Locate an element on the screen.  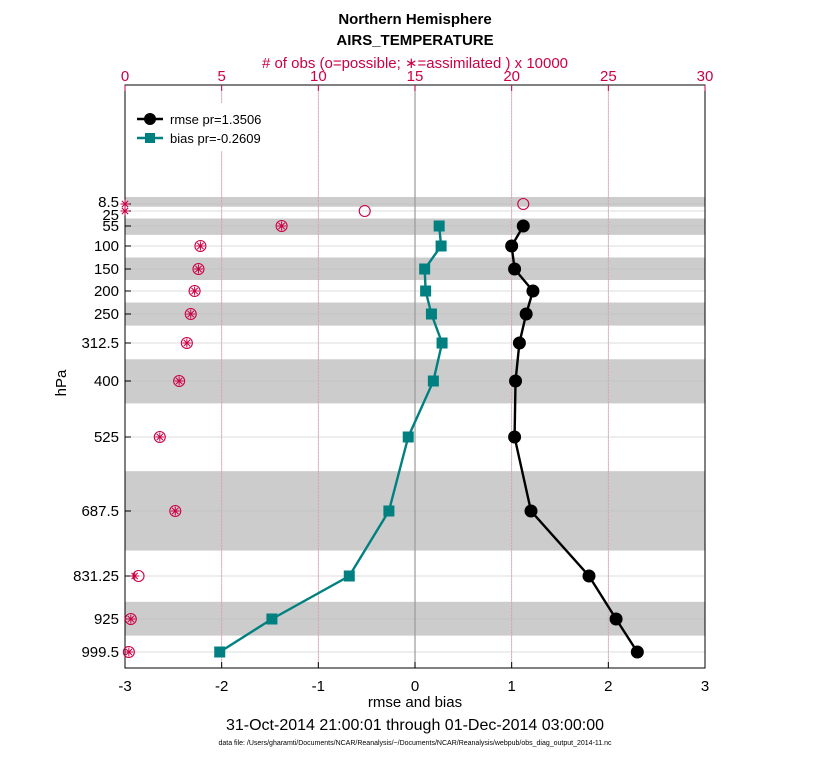
y-tick-label-11: 831.25 is located at coordinates (96, 576).